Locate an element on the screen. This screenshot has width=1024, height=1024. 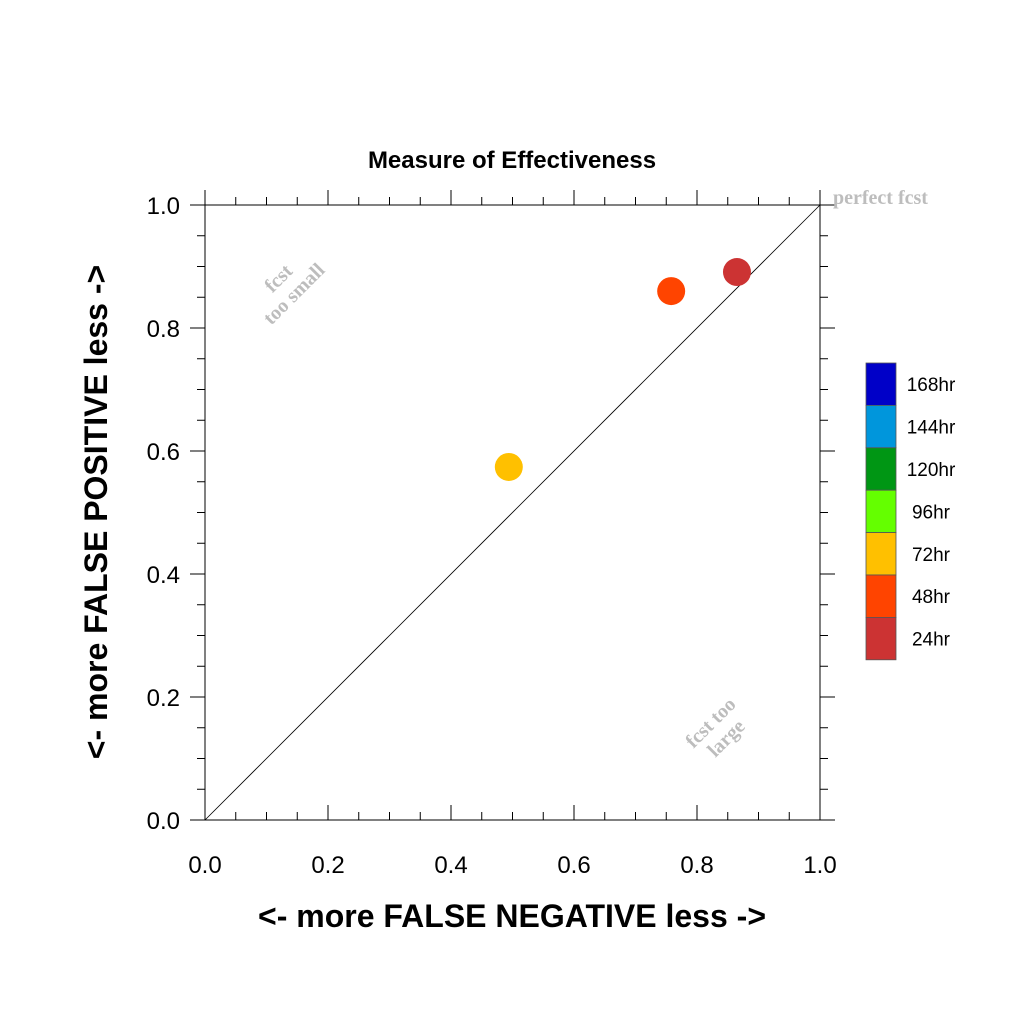
y-tick-label: 0.2 is located at coordinates (163, 698).